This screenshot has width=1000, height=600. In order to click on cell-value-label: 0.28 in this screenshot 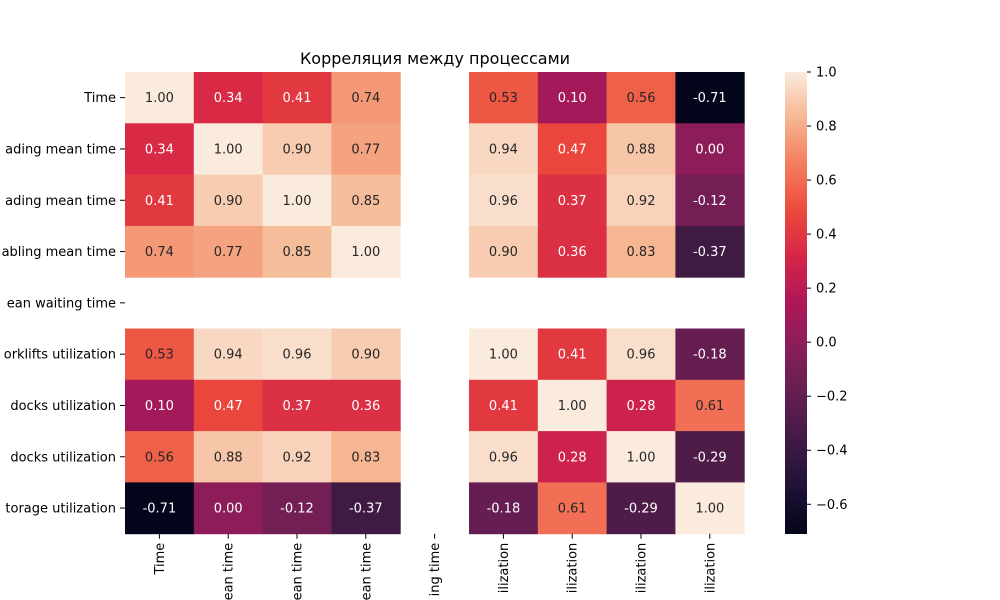, I will do `click(641, 406)`.